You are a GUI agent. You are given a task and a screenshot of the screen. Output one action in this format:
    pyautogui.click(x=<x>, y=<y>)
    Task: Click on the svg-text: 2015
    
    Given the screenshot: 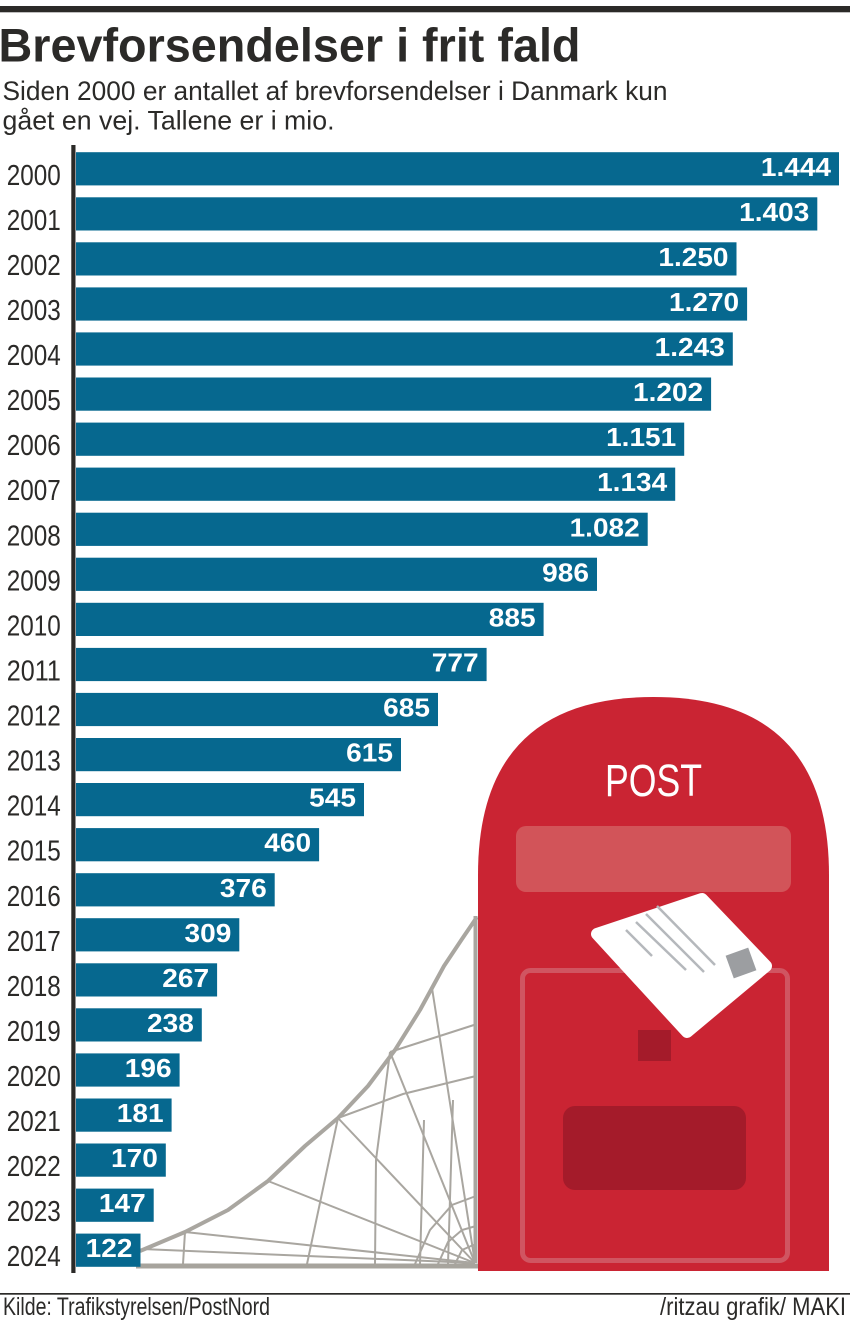 What is the action you would take?
    pyautogui.click(x=34, y=852)
    